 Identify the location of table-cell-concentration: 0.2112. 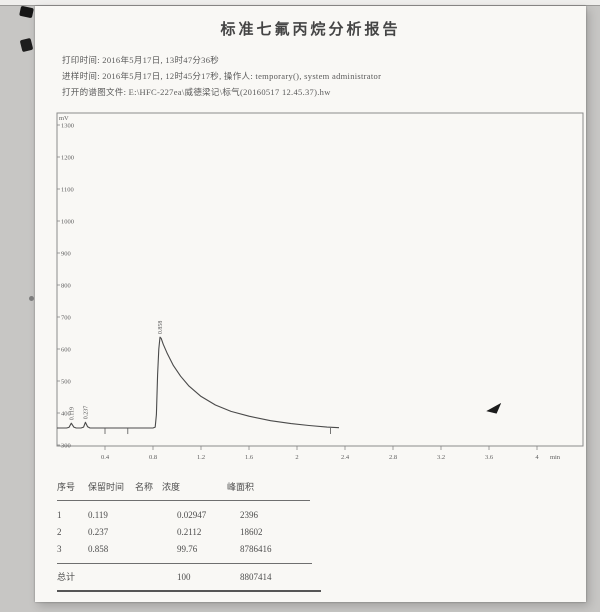
(189, 532).